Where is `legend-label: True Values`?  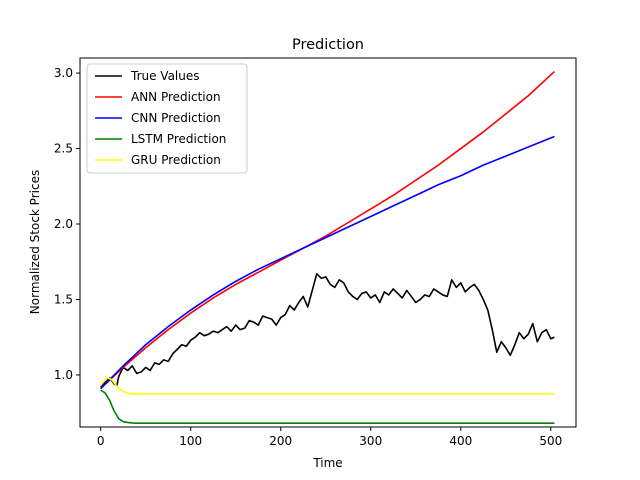 legend-label: True Values is located at coordinates (165, 76).